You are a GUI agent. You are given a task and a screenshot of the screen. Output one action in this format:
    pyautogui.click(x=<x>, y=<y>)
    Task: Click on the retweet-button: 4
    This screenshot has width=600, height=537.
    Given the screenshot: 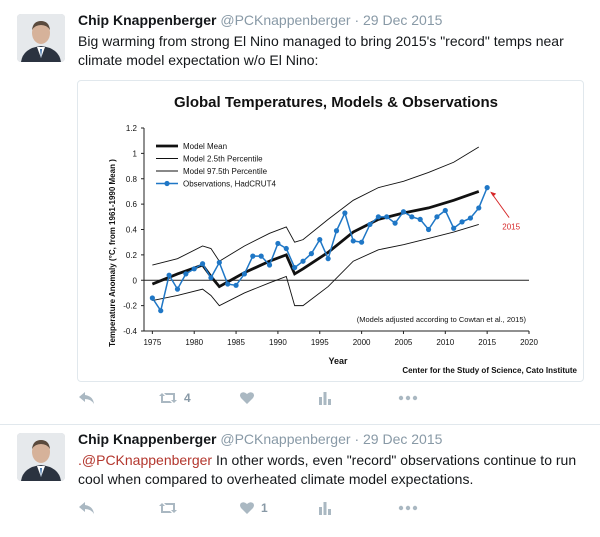 What is the action you would take?
    pyautogui.click(x=174, y=398)
    